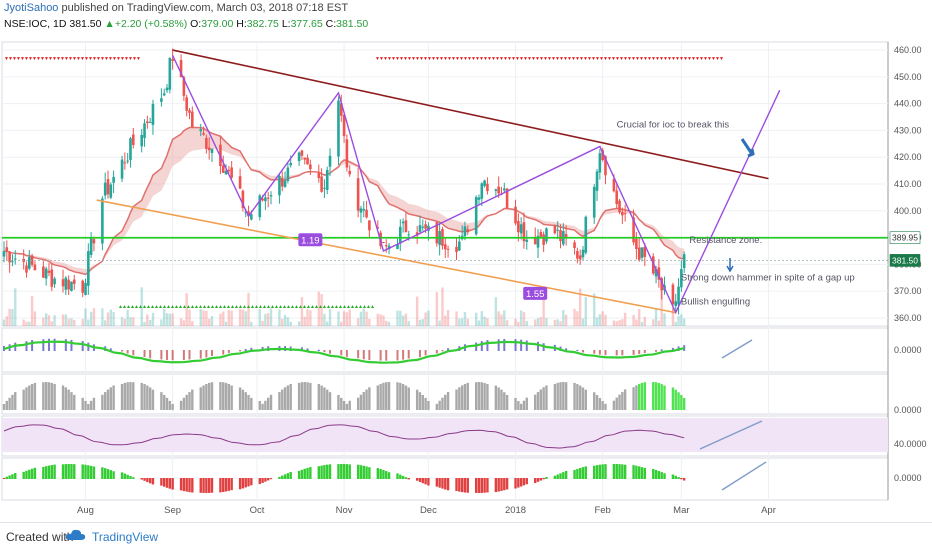 The image size is (932, 551). Describe the element at coordinates (125, 537) in the screenshot. I see `tradingview-link: TradingView` at that location.